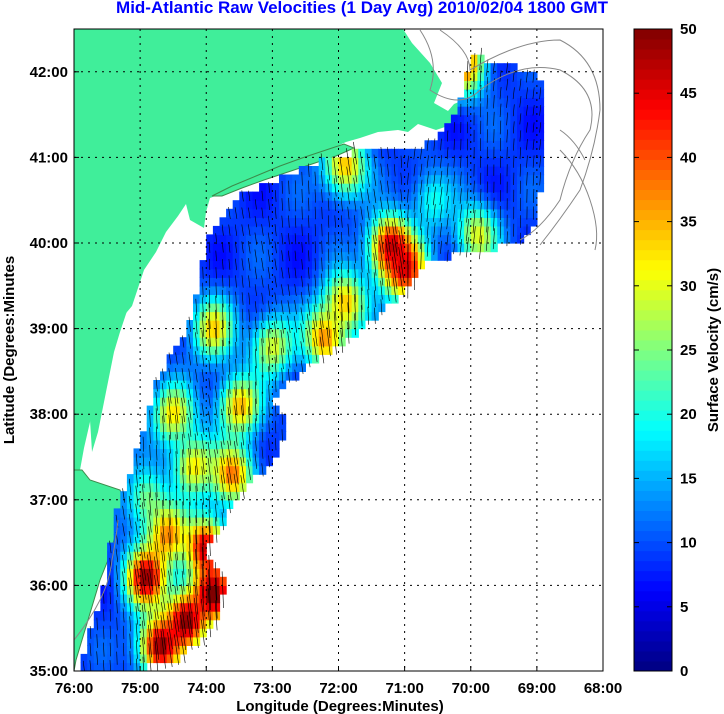 The image size is (724, 714). What do you see at coordinates (112, 365) in the screenshot?
I see `land-delmarva` at bounding box center [112, 365].